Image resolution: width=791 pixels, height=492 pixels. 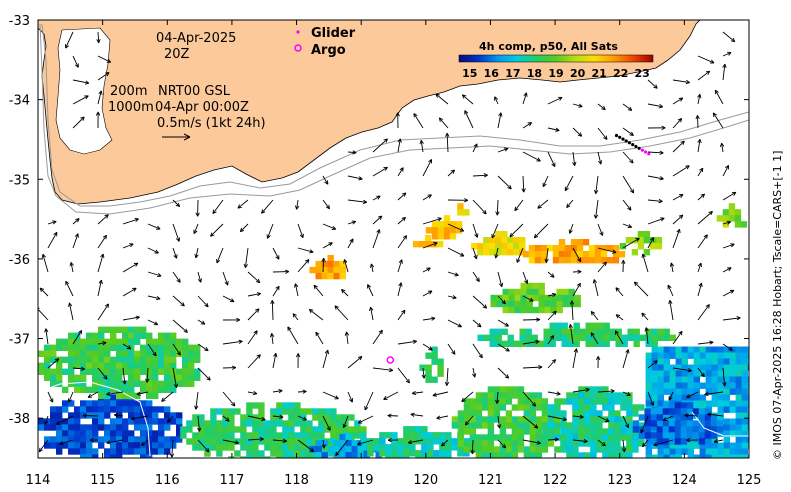 I want to click on y-tick-label: -33, so click(x=19, y=21).